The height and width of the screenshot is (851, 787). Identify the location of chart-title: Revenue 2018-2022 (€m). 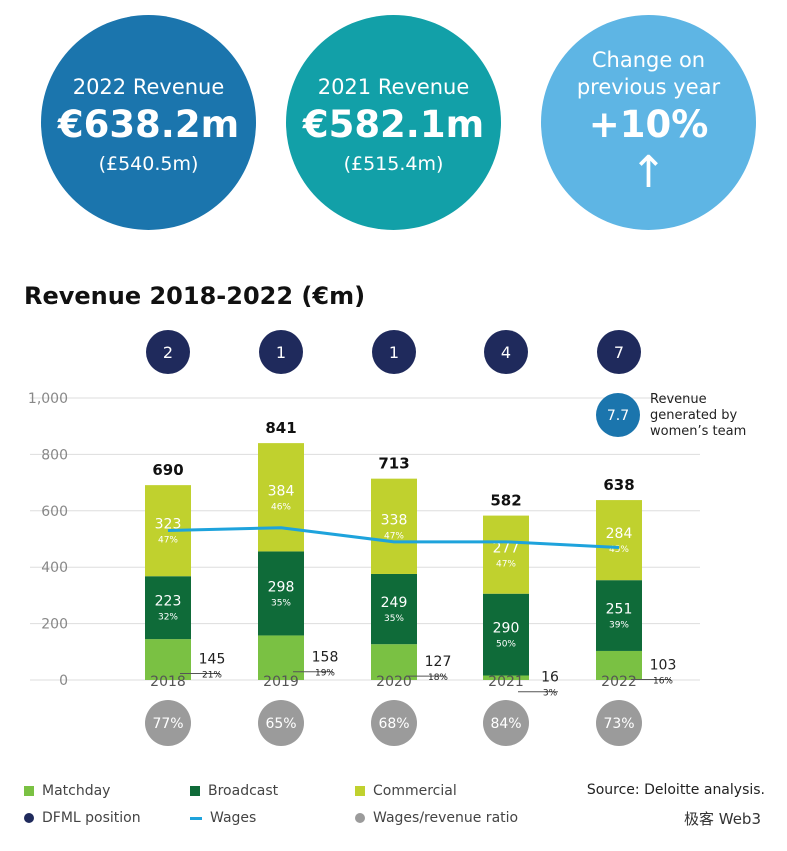
(195, 296).